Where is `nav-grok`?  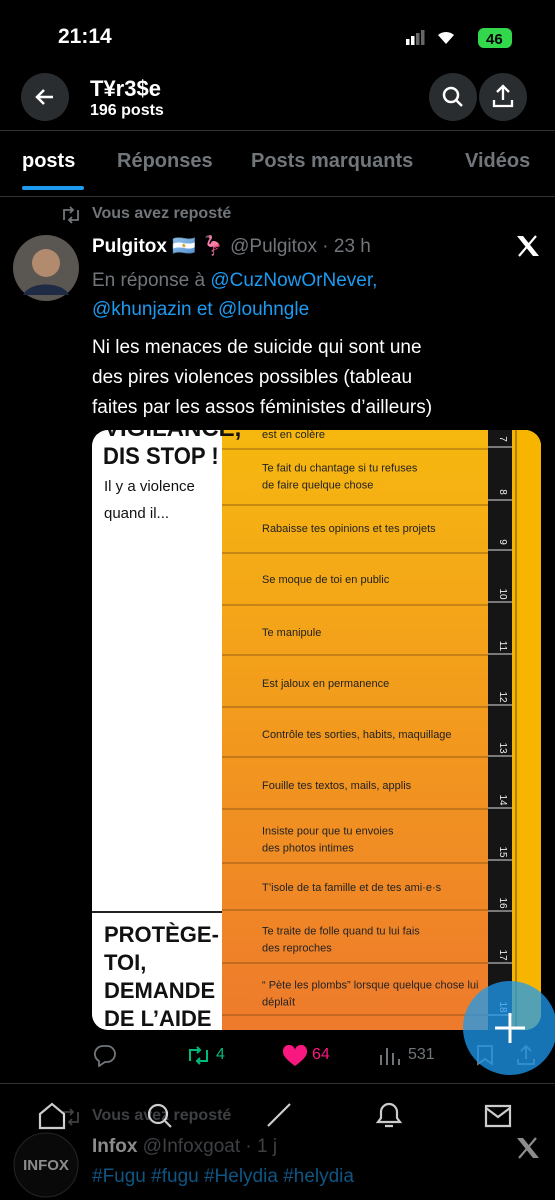 nav-grok is located at coordinates (279, 1115).